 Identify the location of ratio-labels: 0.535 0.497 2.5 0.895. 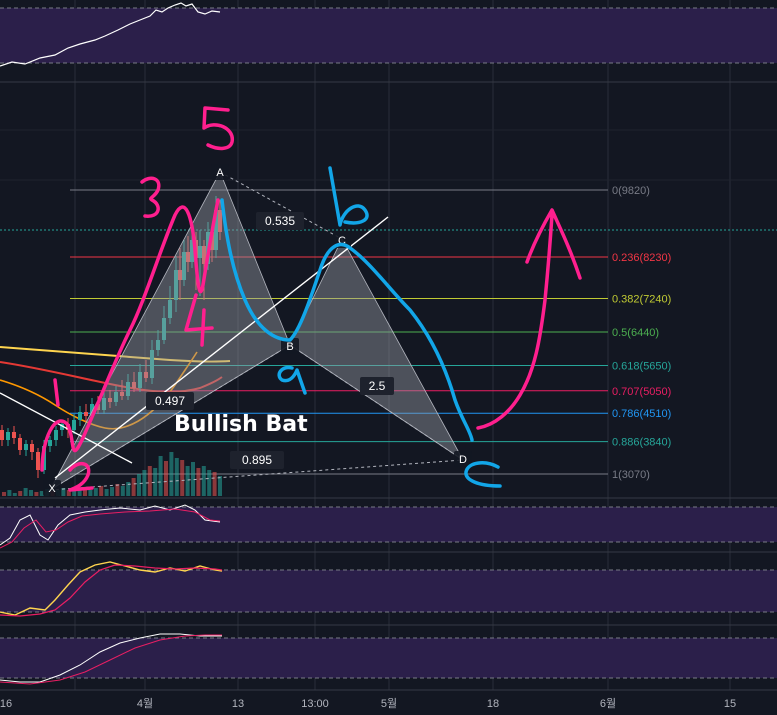
(270, 340).